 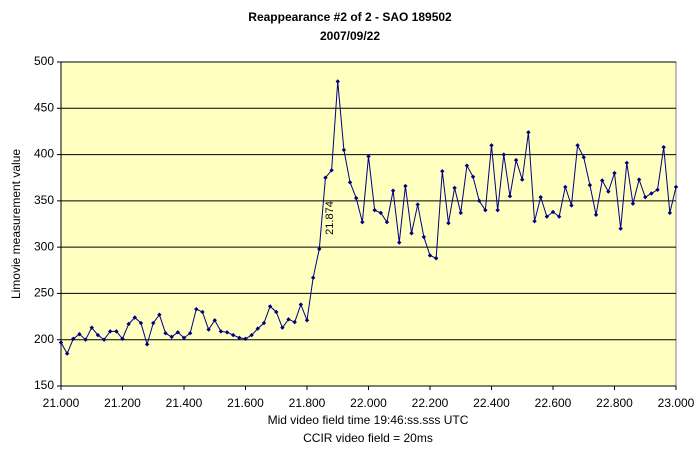 I want to click on y-tick-label: 400, so click(x=44, y=154).